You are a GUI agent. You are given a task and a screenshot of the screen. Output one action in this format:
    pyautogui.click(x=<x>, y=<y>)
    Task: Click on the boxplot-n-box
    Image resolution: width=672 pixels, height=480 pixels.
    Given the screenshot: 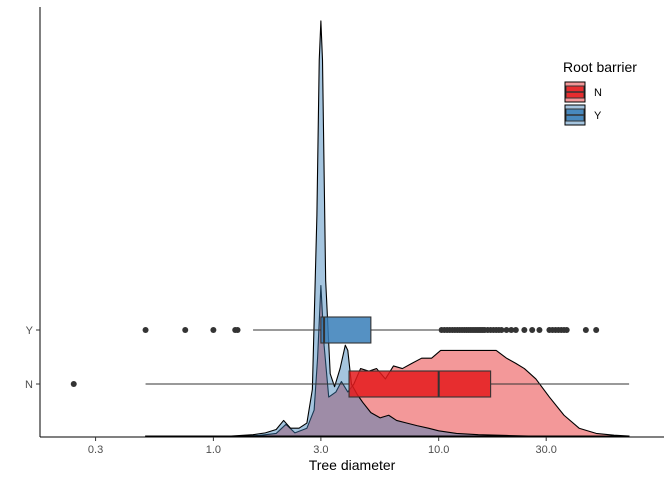 What is the action you would take?
    pyautogui.click(x=420, y=384)
    